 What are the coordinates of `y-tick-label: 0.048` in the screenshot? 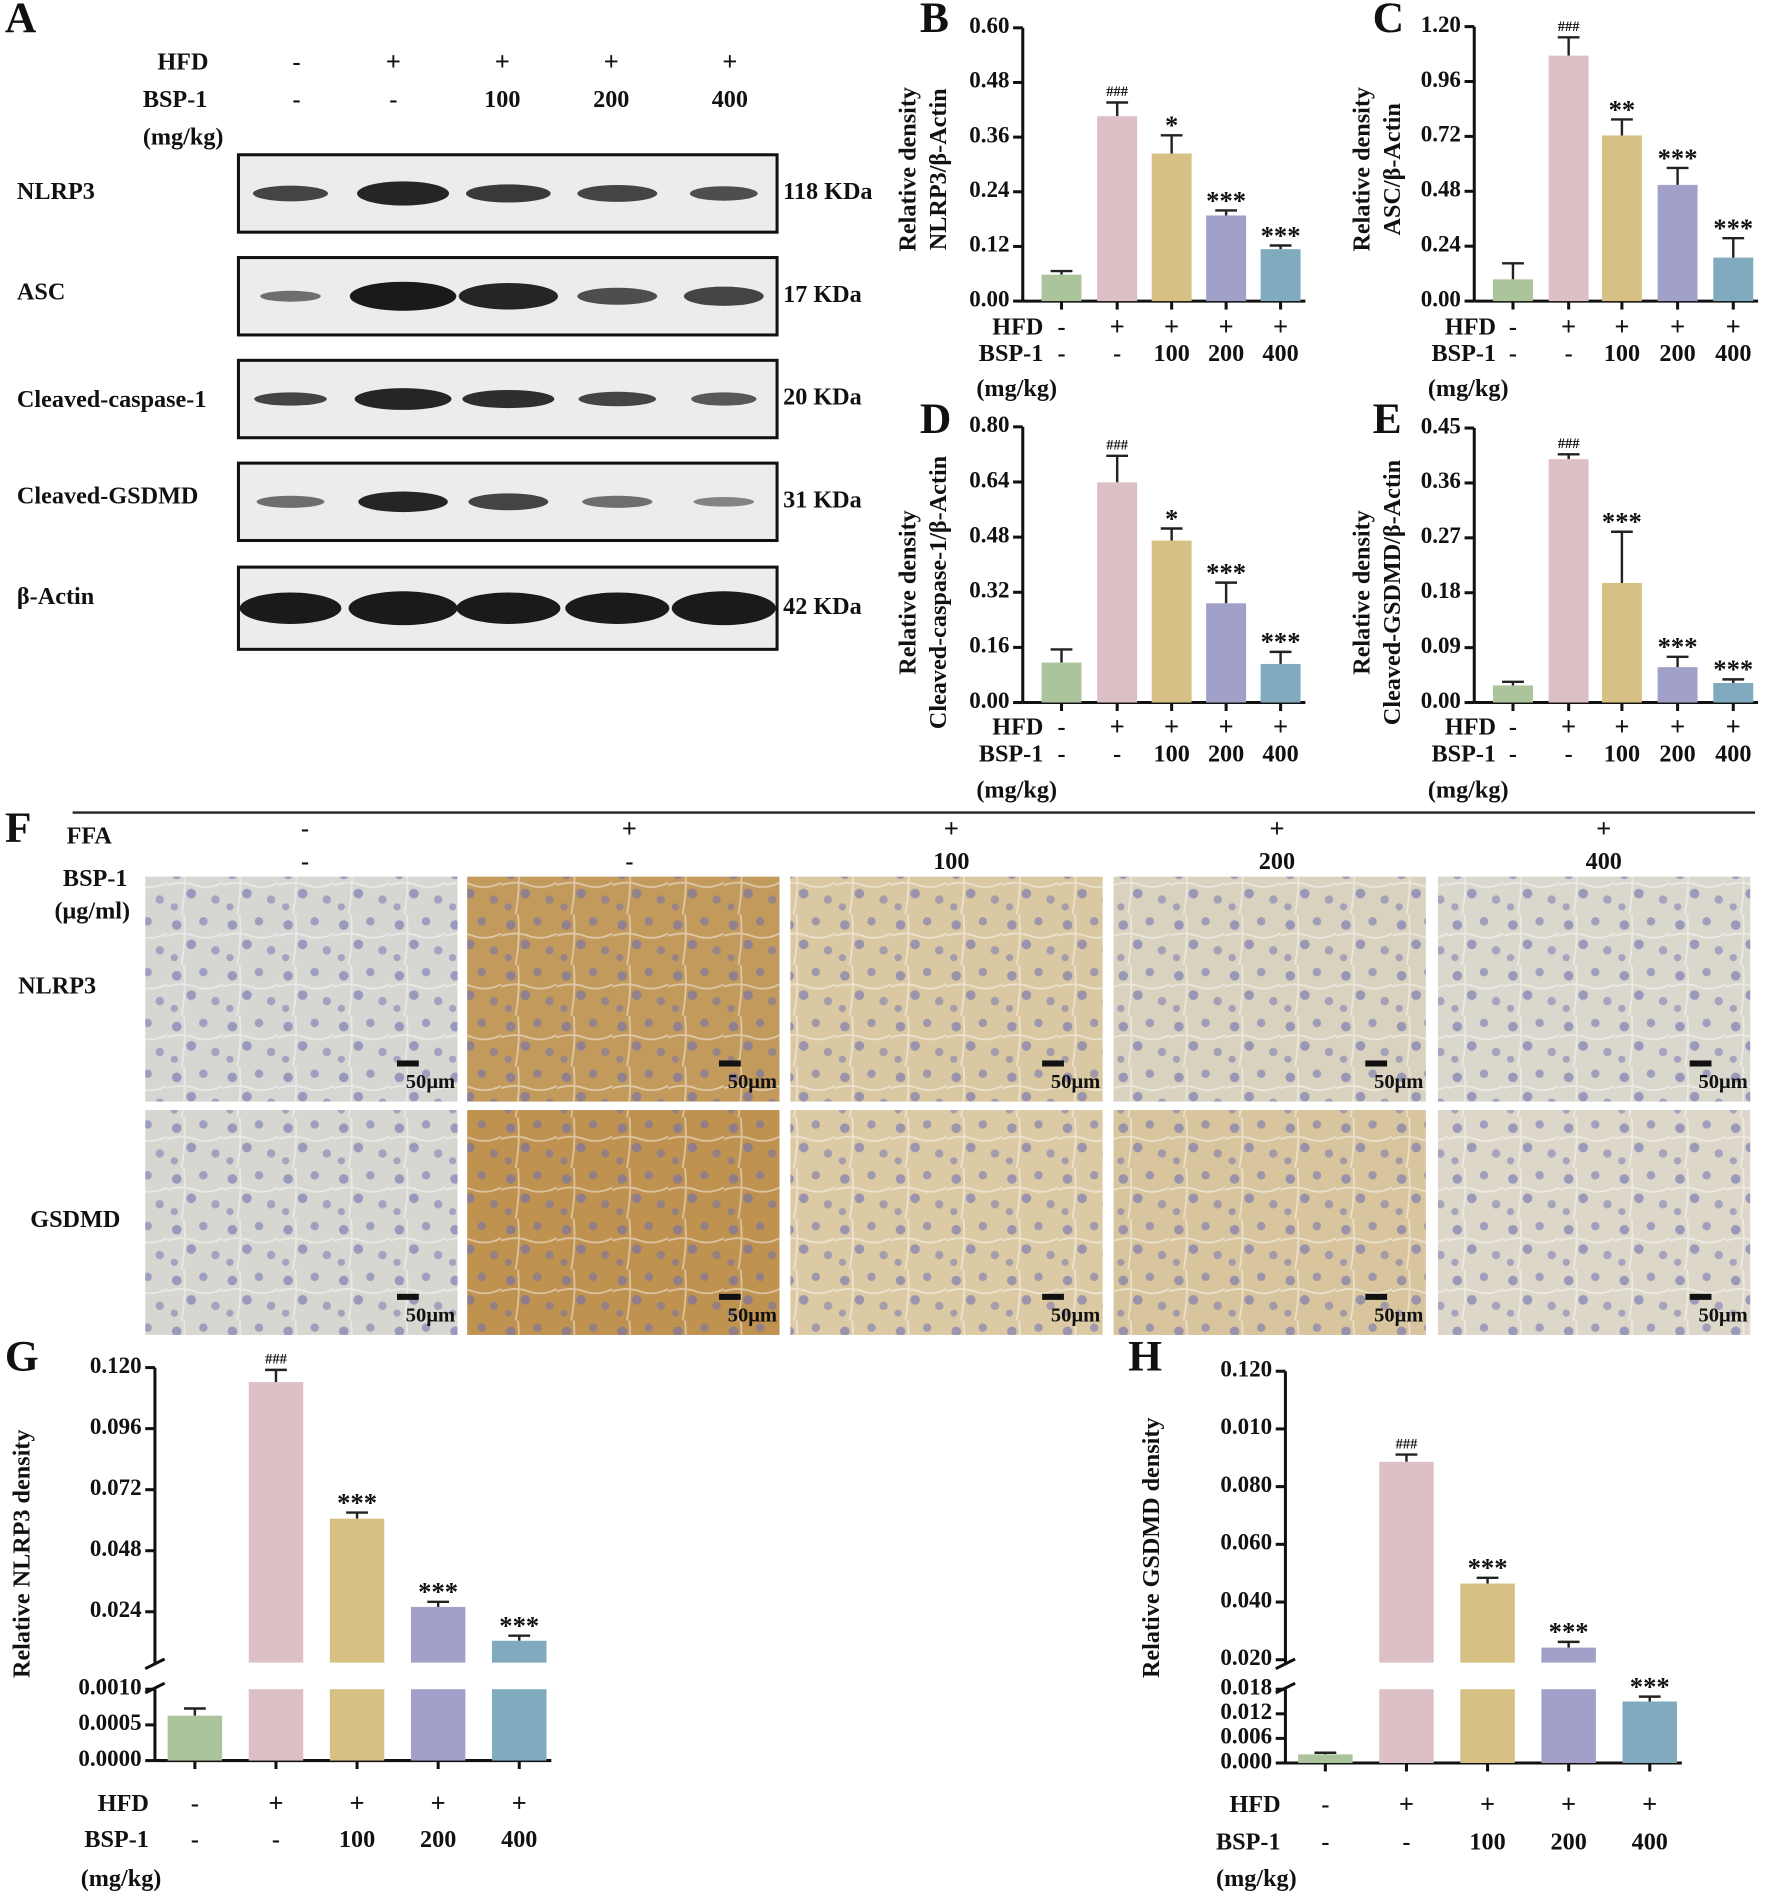 It's located at (116, 1548).